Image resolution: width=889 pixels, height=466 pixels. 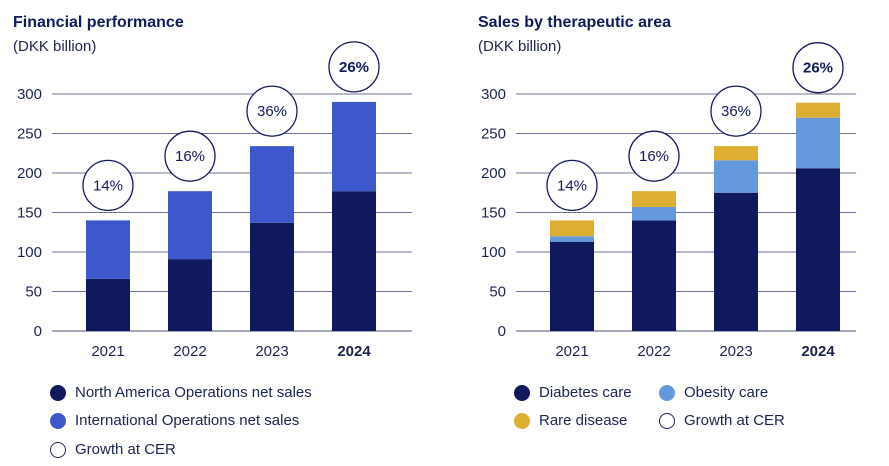 I want to click on legend-item-international: International Operations net sales, so click(x=174, y=420).